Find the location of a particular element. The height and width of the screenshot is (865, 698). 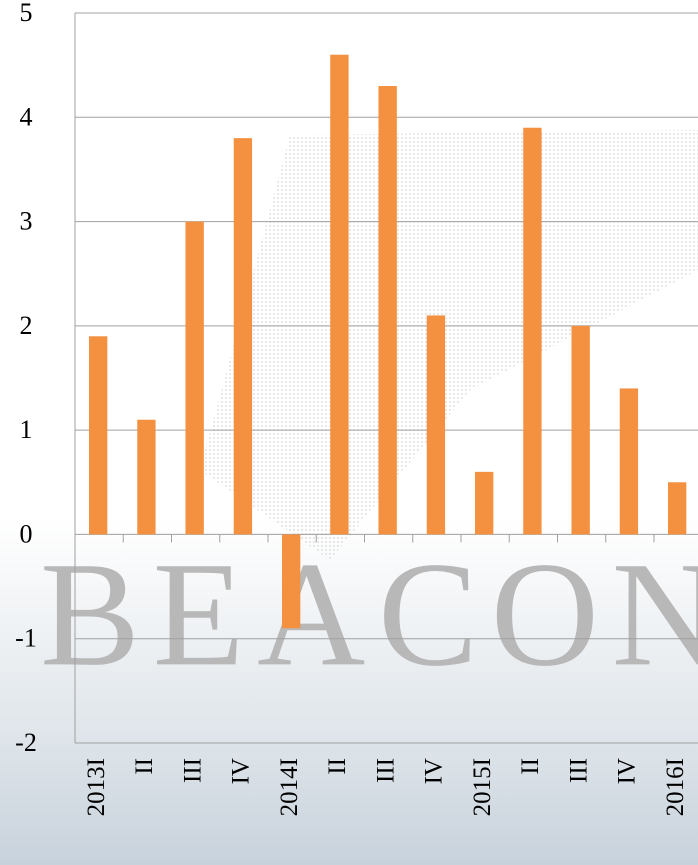

y-tick-label: -2 is located at coordinates (26, 742).